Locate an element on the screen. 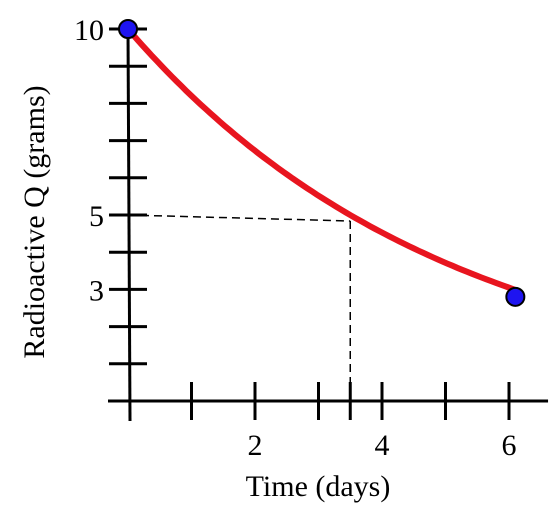  y-tick-label: 5 is located at coordinates (96, 216).